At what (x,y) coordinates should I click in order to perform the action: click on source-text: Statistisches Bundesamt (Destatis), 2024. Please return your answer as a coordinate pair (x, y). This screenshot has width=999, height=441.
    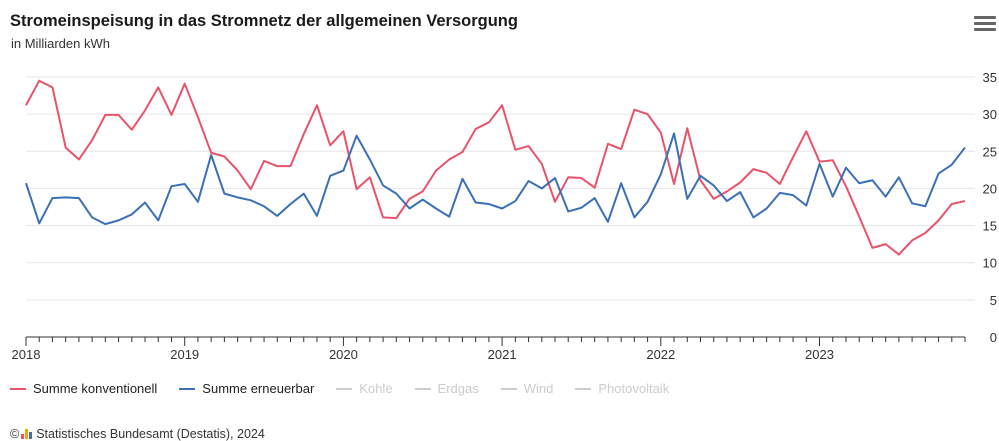
    Looking at the image, I should click on (150, 434).